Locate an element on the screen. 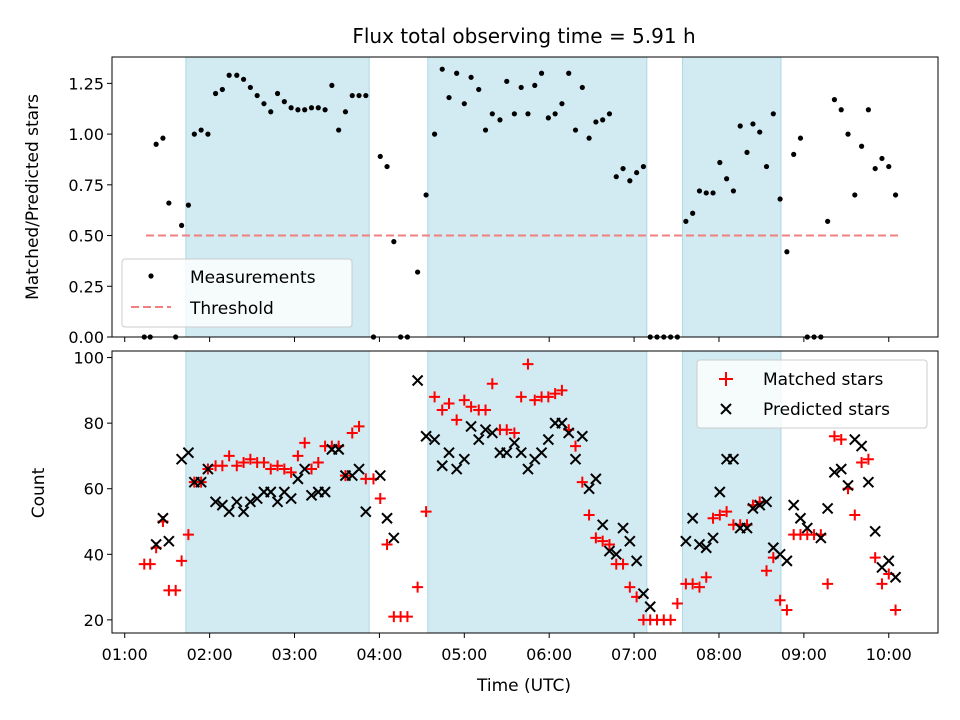 The height and width of the screenshot is (720, 960). bottom-y-tick-label: 80 is located at coordinates (94, 423).